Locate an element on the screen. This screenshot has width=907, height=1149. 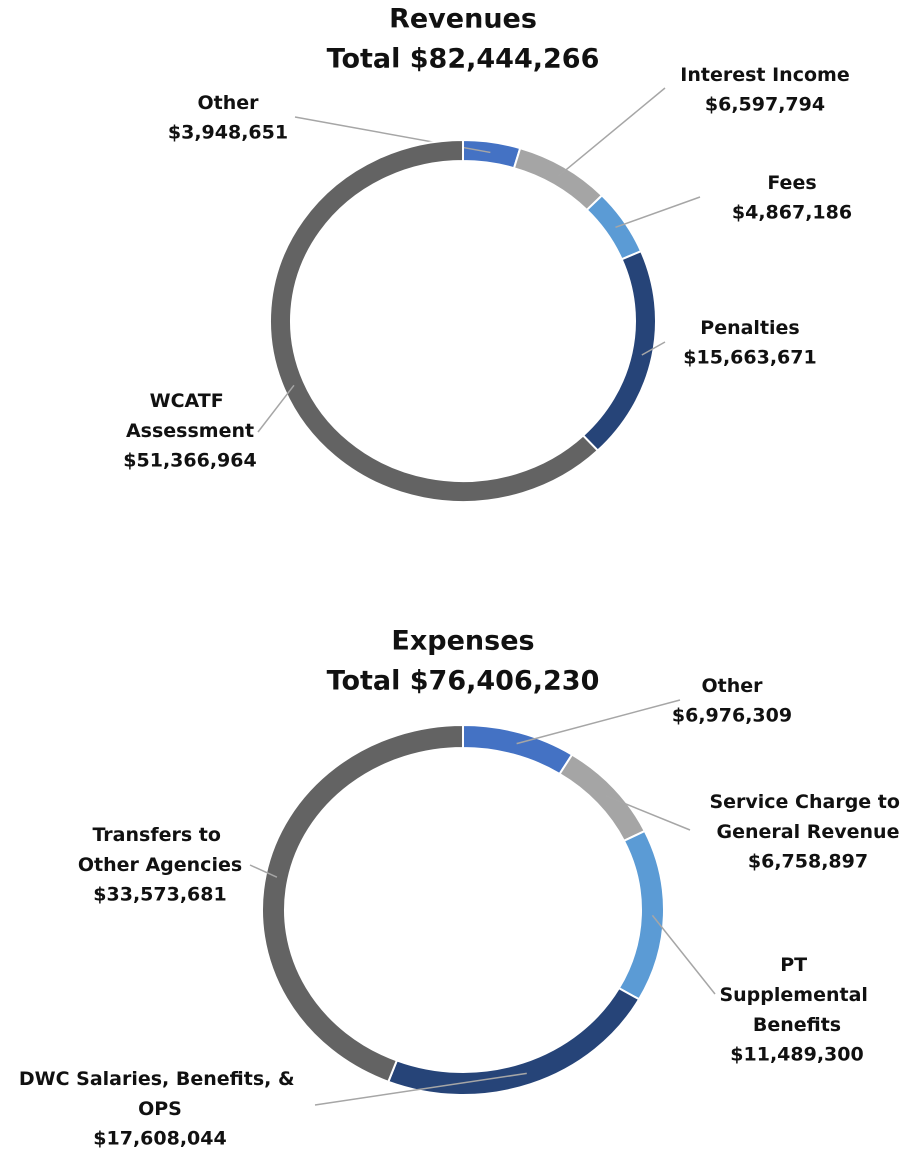
category-label-line: OPS is located at coordinates (160, 1109).